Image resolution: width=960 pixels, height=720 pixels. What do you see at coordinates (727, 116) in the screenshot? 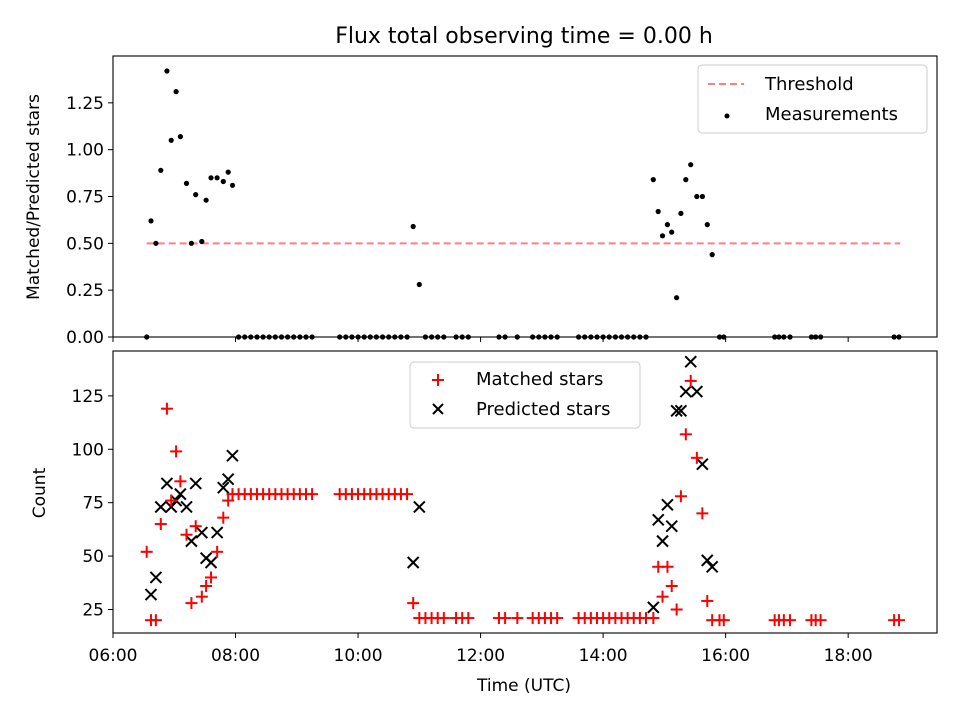
I see `legend-measurements-swatch` at bounding box center [727, 116].